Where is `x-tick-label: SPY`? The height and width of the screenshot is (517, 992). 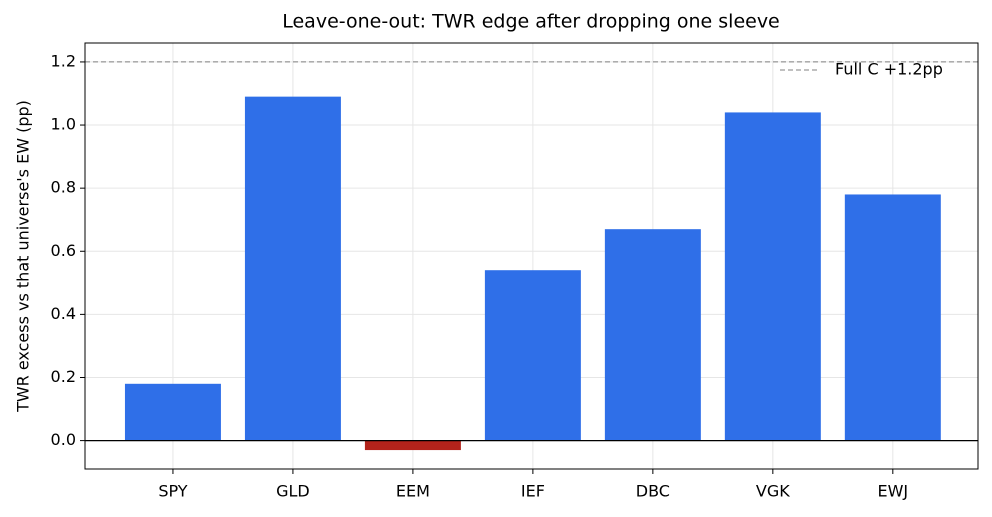 x-tick-label: SPY is located at coordinates (172, 491).